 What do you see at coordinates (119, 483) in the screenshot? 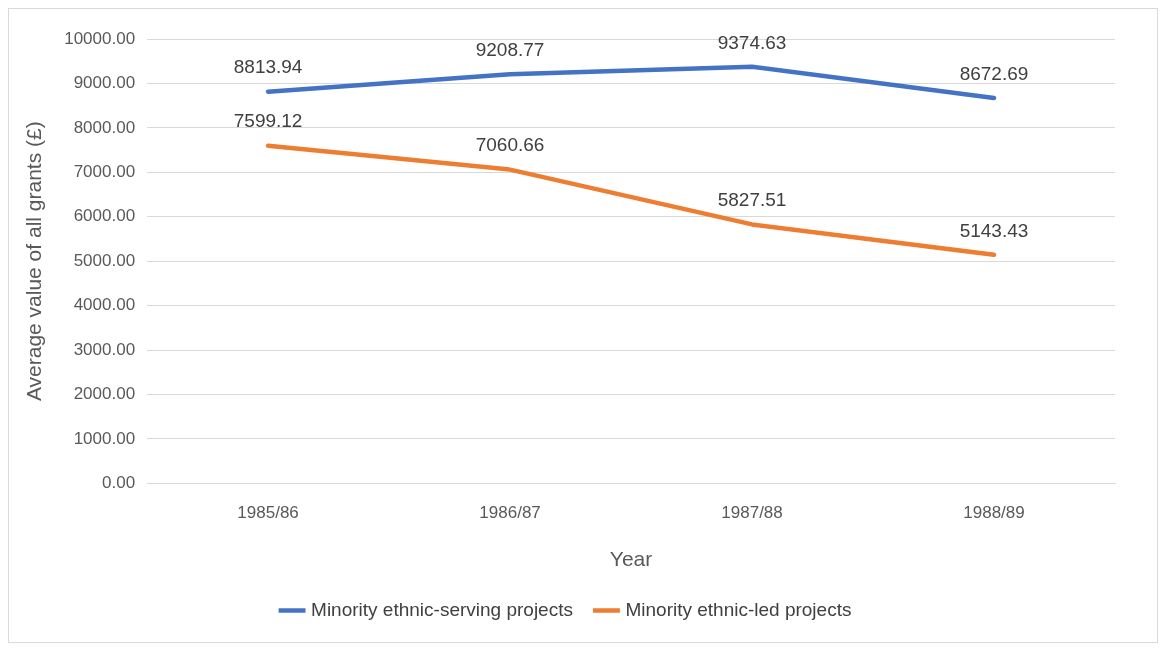
I see `y-tick-label: 0.00` at bounding box center [119, 483].